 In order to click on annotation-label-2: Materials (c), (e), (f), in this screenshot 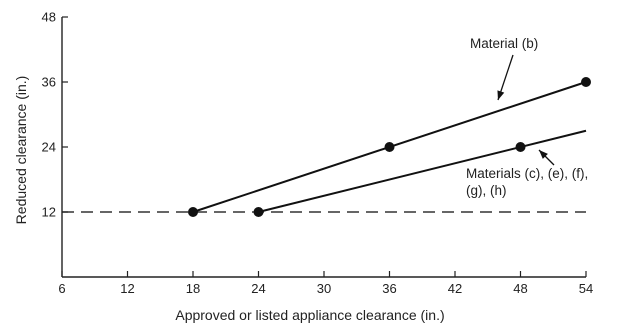, I will do `click(527, 173)`.